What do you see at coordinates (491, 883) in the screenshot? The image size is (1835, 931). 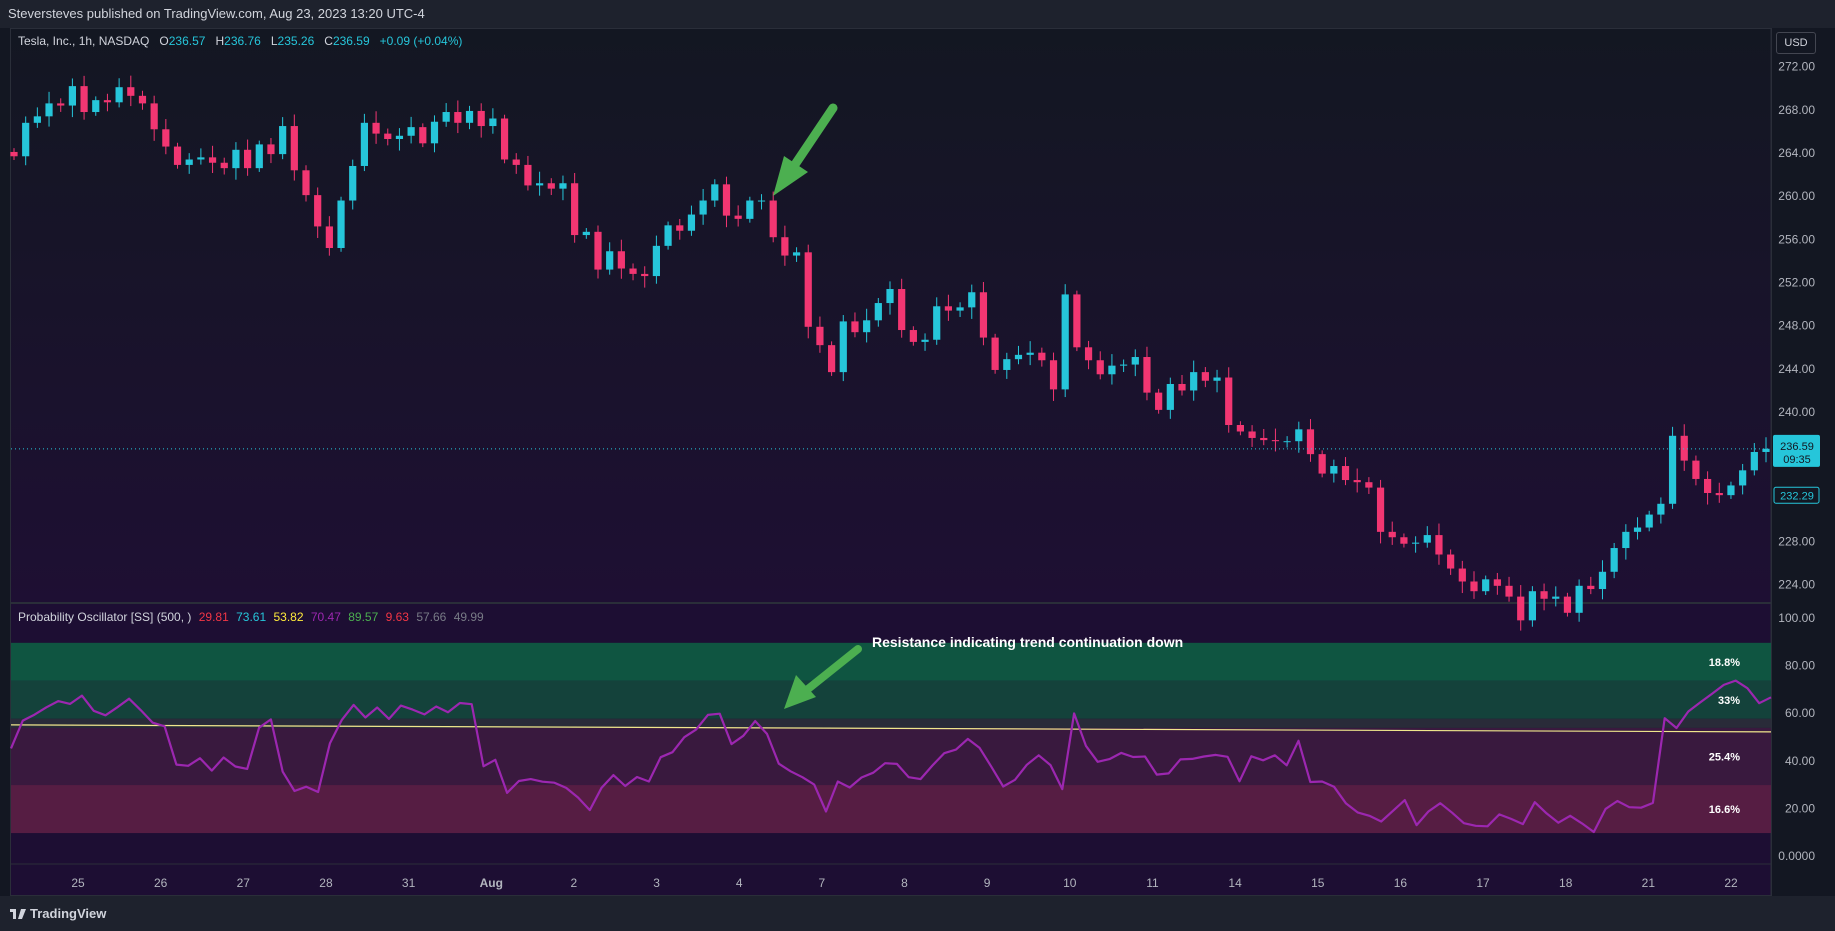 I see `time-tick-label: Aug` at bounding box center [491, 883].